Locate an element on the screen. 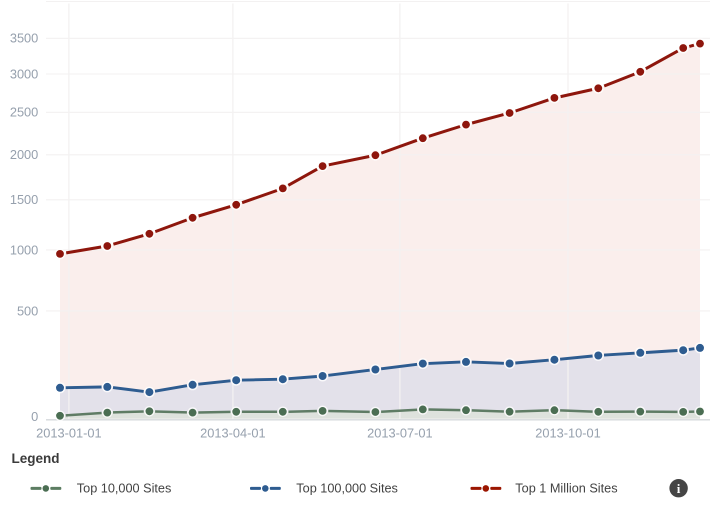  svg-text: 2000 is located at coordinates (24, 154).